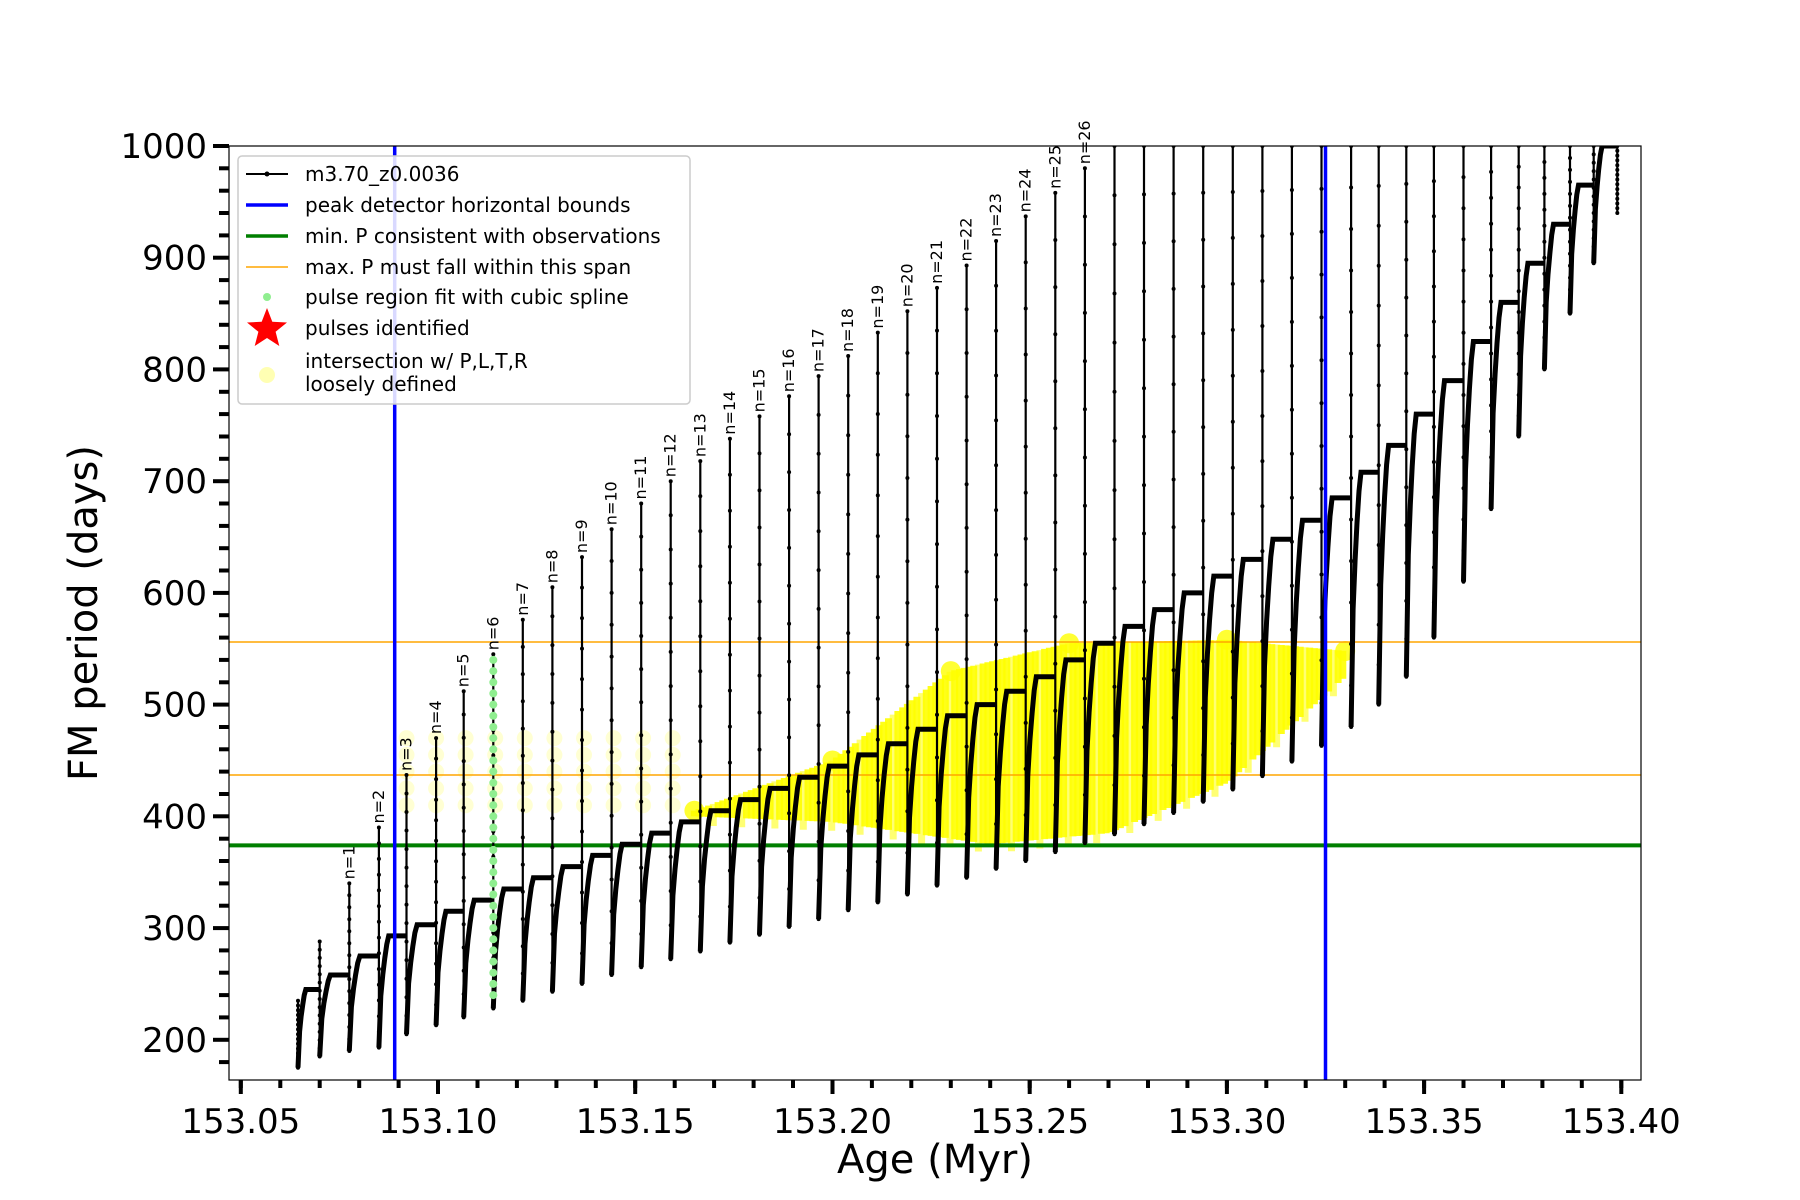  Describe the element at coordinates (483, 236) in the screenshot. I see `legend-label: min. P consistent with observations` at that location.